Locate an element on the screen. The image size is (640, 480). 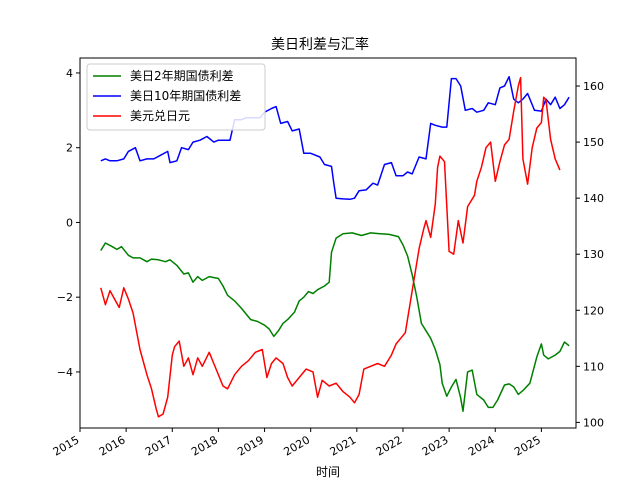
legend-label: 美日10年期国债利差 is located at coordinates (185, 96).